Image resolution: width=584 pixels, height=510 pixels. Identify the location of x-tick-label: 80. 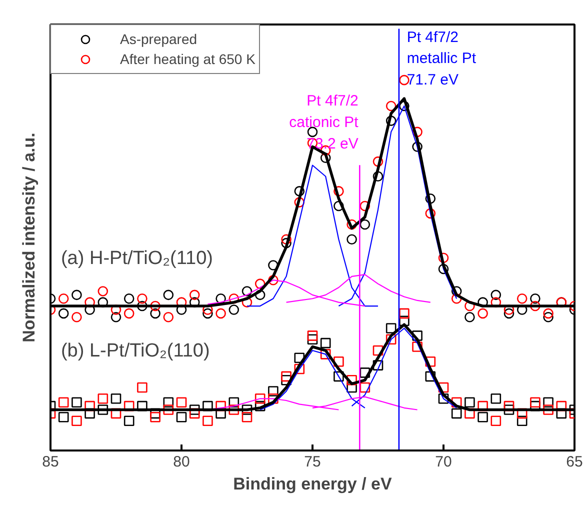
(181, 462).